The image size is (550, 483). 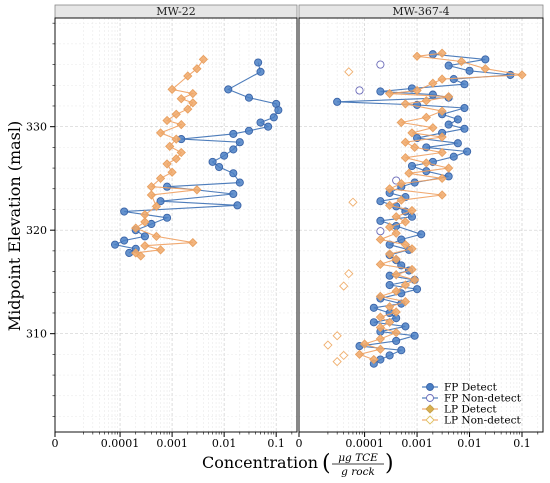 I want to click on series-fp-nondetect, so click(x=378, y=148).